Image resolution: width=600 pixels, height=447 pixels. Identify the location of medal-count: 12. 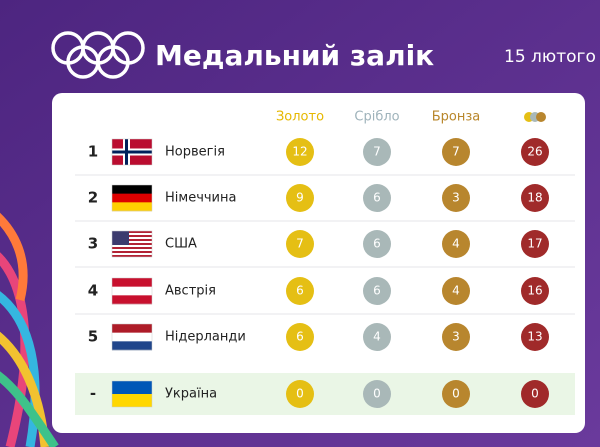
(299, 152).